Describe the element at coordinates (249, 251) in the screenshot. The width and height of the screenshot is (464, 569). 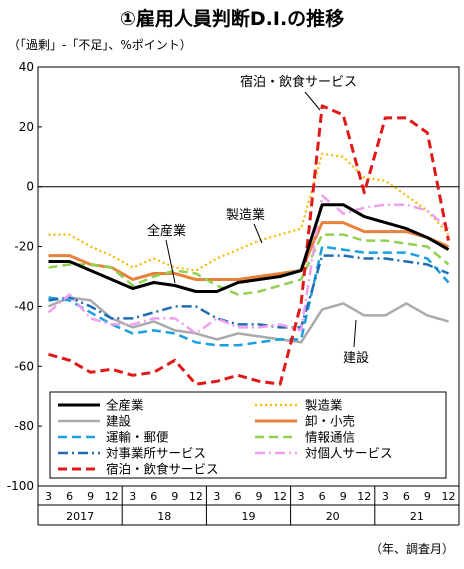
I see `series-line-wholesale-retail` at that location.